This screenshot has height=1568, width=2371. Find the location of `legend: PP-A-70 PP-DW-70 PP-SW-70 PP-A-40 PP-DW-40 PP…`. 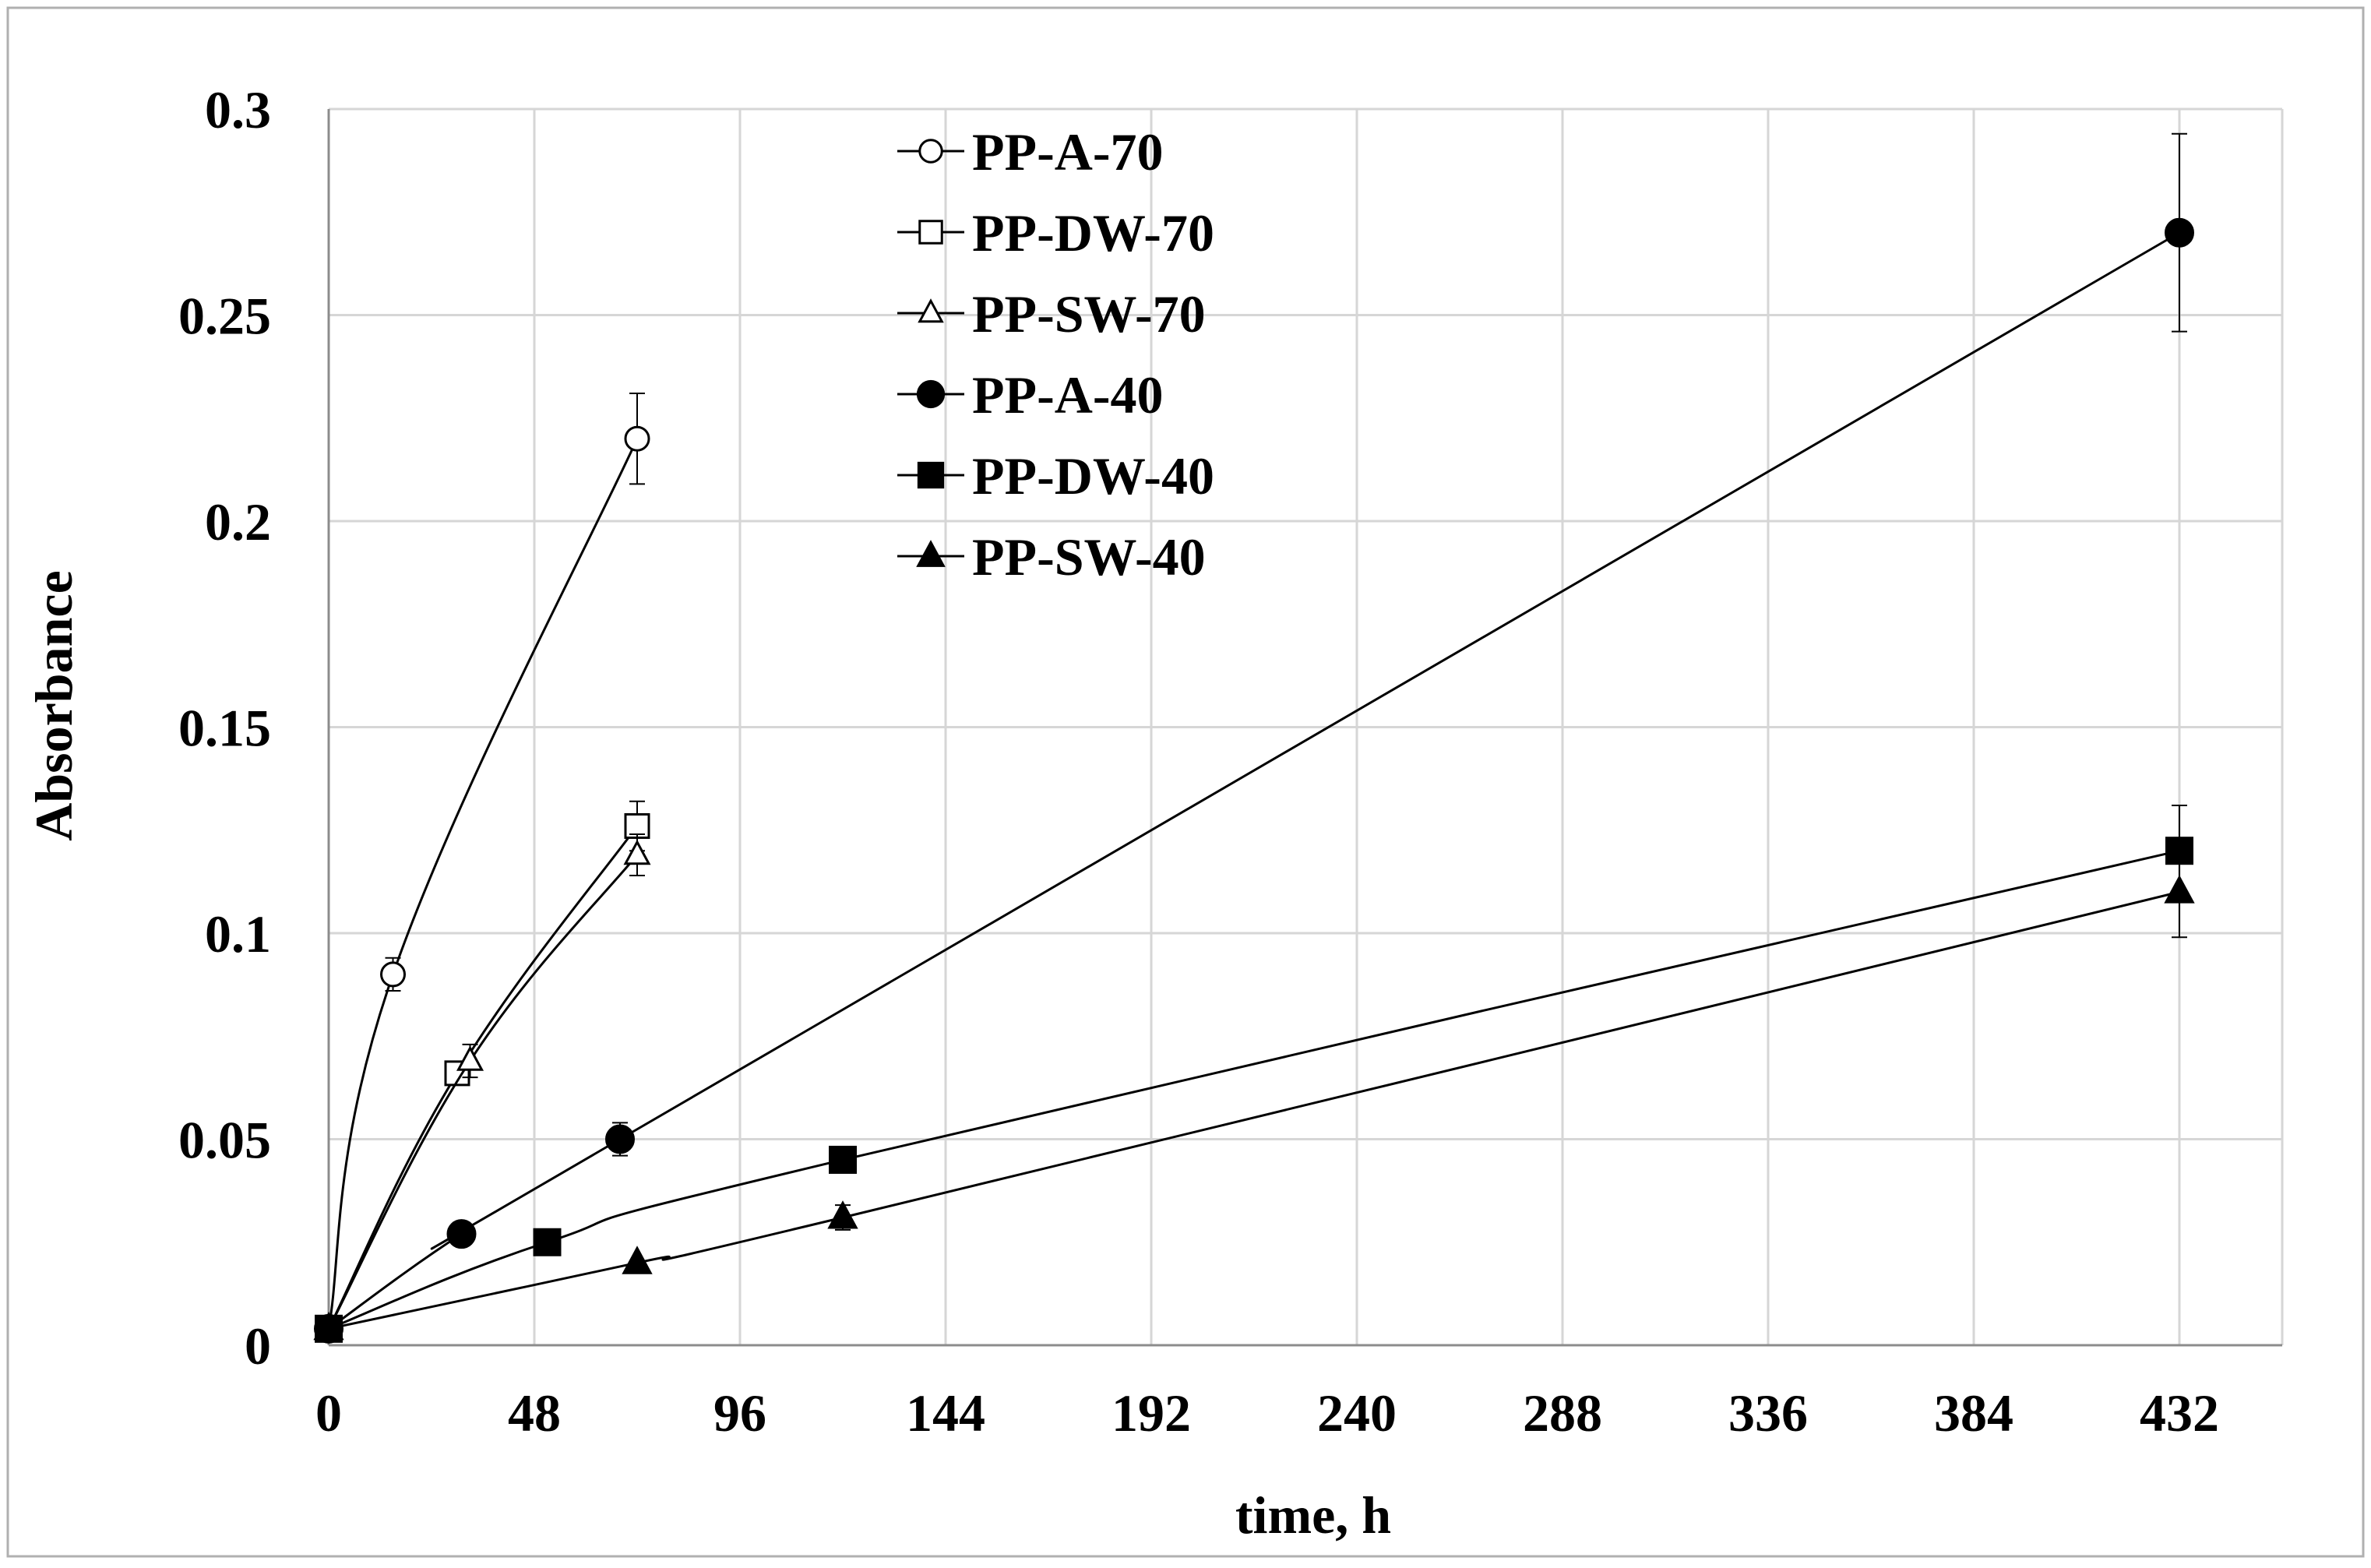

legend: PP-A-70 PP-DW-70 PP-SW-70 PP-A-40 PP-DW-40 PP… is located at coordinates (1055, 355).